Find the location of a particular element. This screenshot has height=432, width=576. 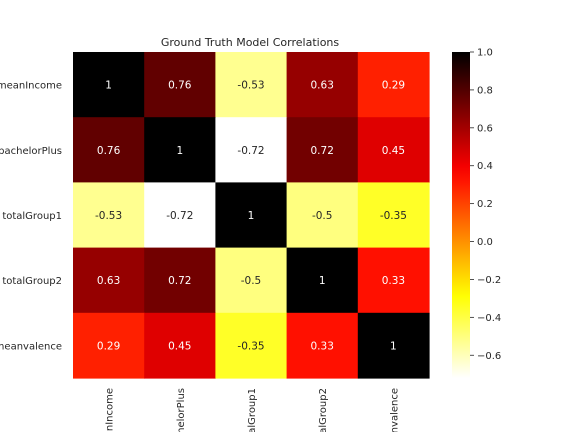

colorbar-tick-label: 1.0 is located at coordinates (485, 53).